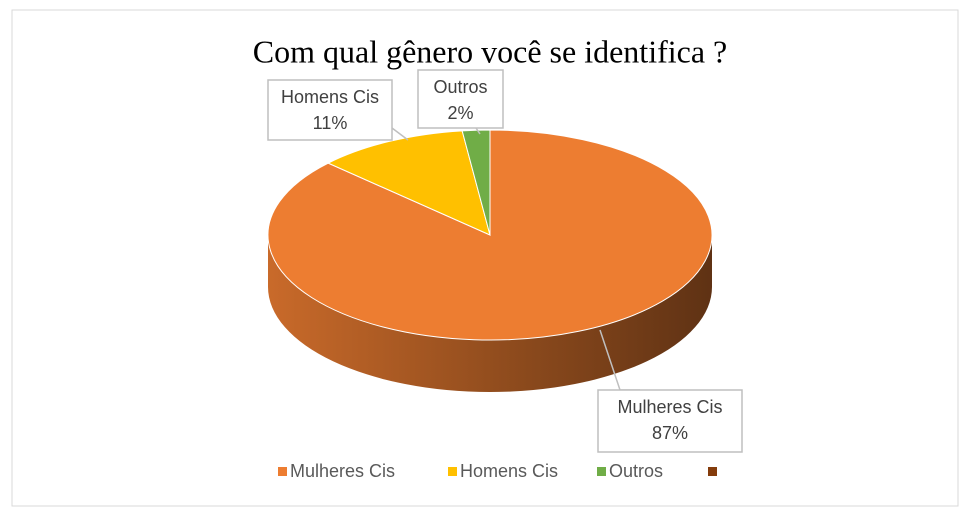  What do you see at coordinates (330, 123) in the screenshot?
I see `data-label: 11%` at bounding box center [330, 123].